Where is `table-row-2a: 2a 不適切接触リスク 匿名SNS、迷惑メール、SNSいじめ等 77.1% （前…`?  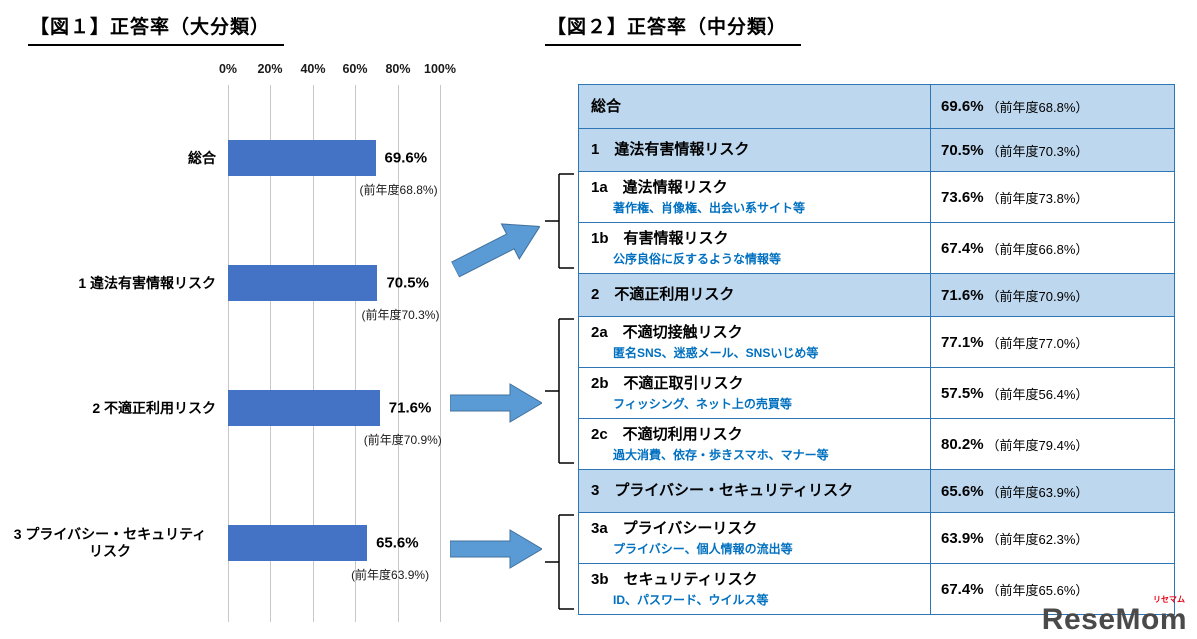 table-row-2a: 2a 不適切接触リスク 匿名SNS、迷惑メール、SNSいじめ等 77.1% （前… is located at coordinates (876, 341).